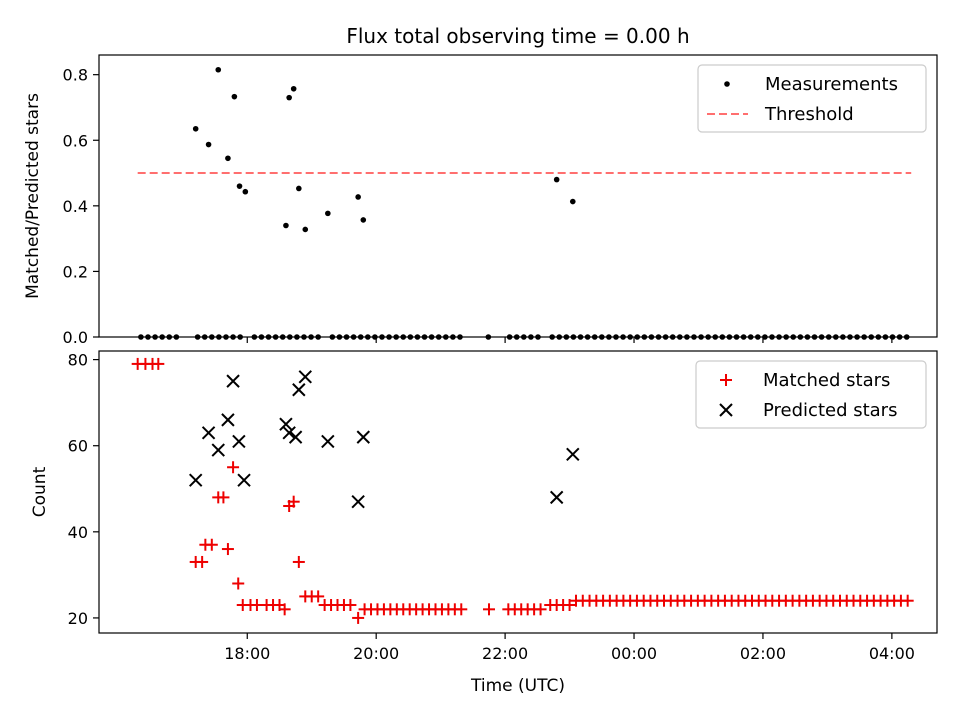 The height and width of the screenshot is (720, 960). What do you see at coordinates (75, 271) in the screenshot?
I see `ratio-y-tick-label: 0.2` at bounding box center [75, 271].